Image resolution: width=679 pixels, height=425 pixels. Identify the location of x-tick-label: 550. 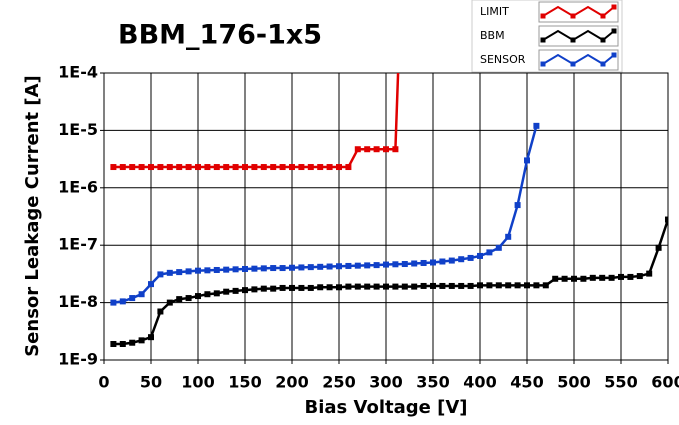
(620, 382).